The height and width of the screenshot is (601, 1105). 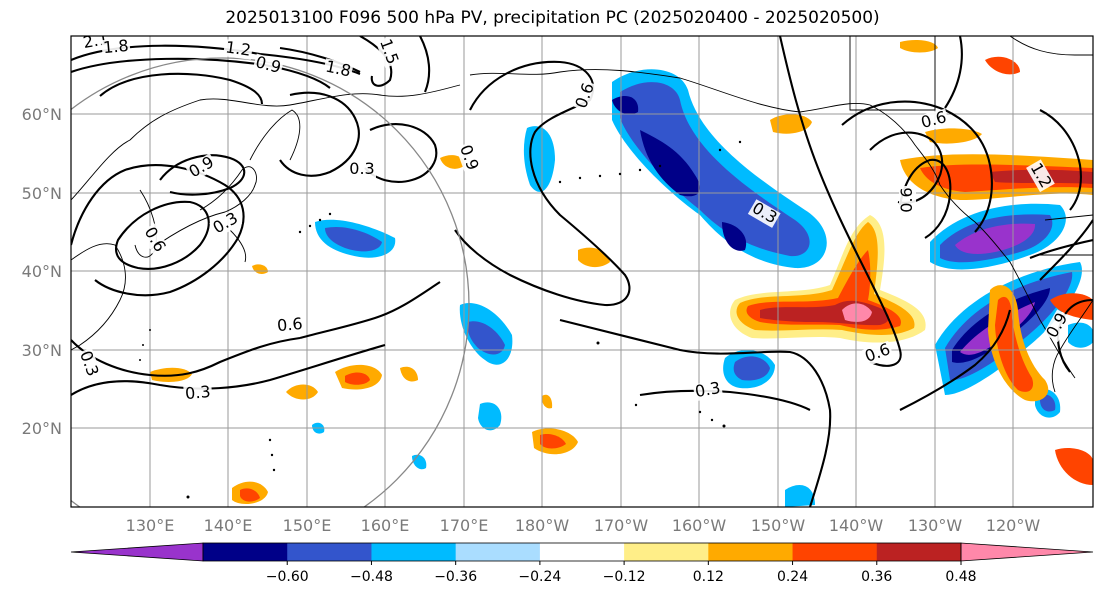 I want to click on lat-axis-labels: 60°N 50°N 40°N 30°N 20°N, so click(x=42, y=271).